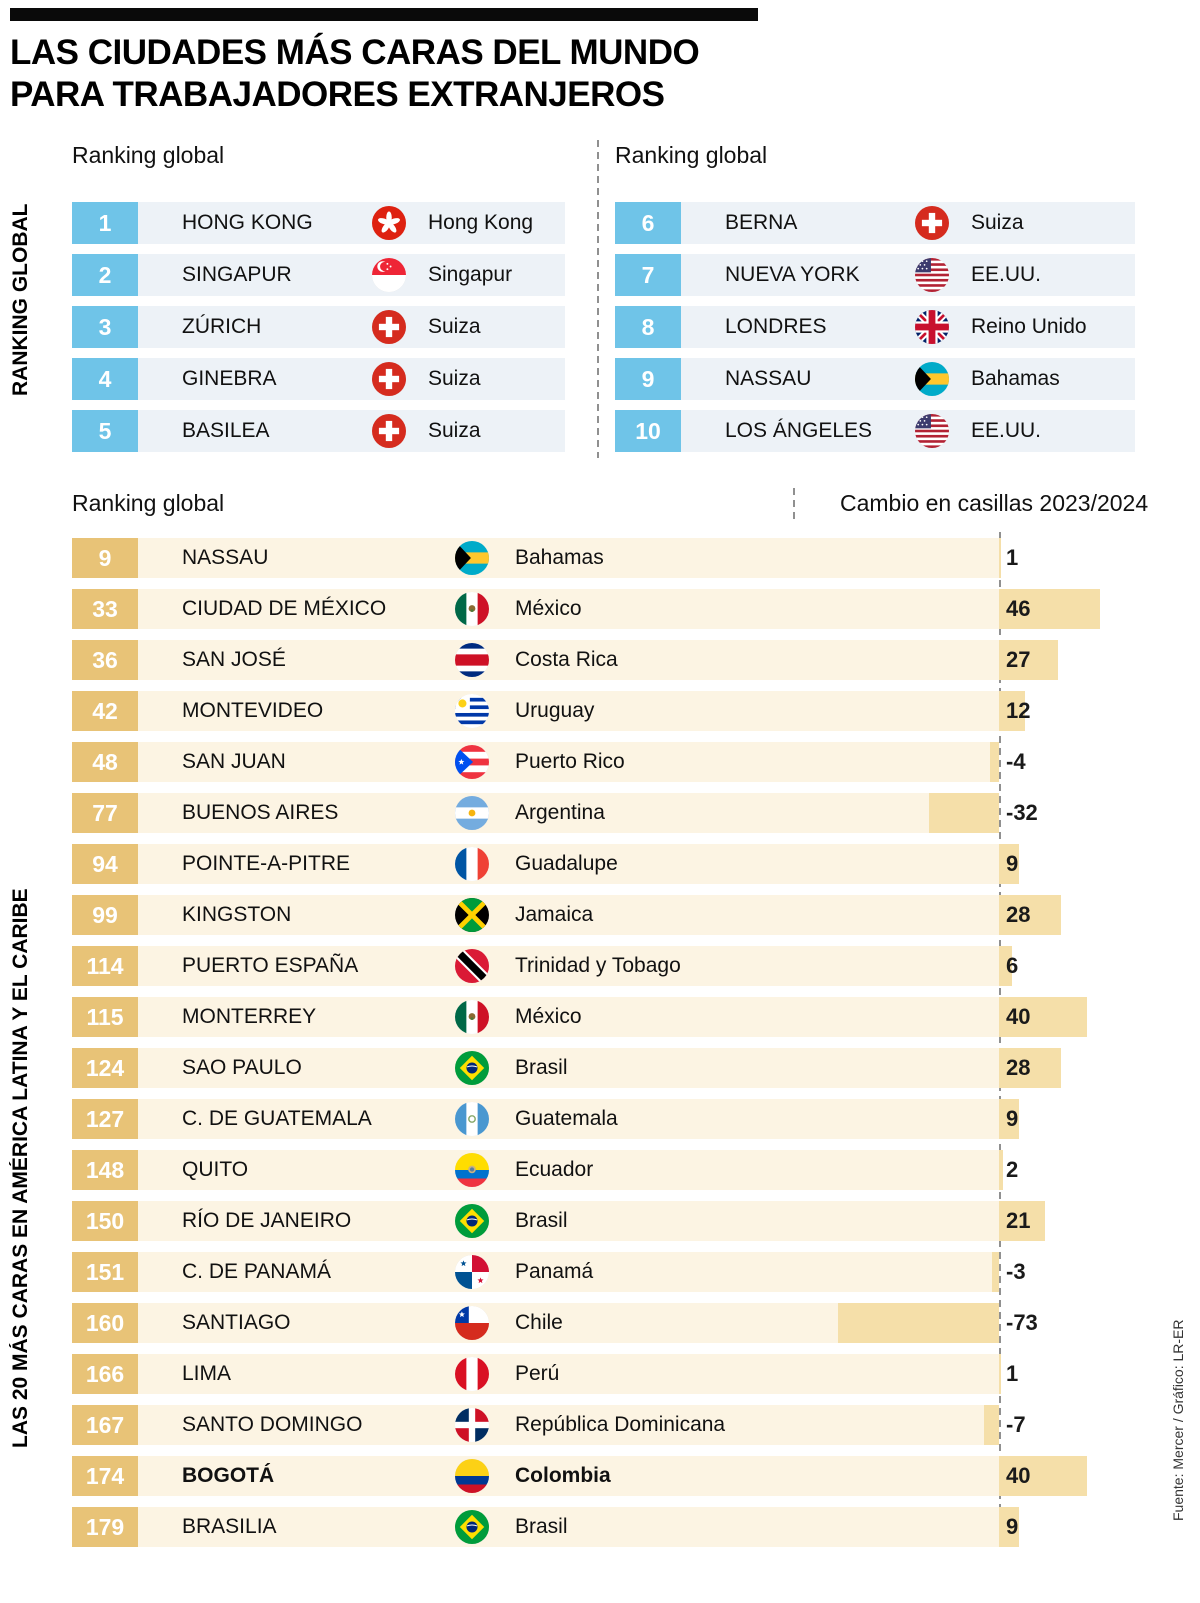  What do you see at coordinates (105, 609) in the screenshot?
I see `rank-badge: 33` at bounding box center [105, 609].